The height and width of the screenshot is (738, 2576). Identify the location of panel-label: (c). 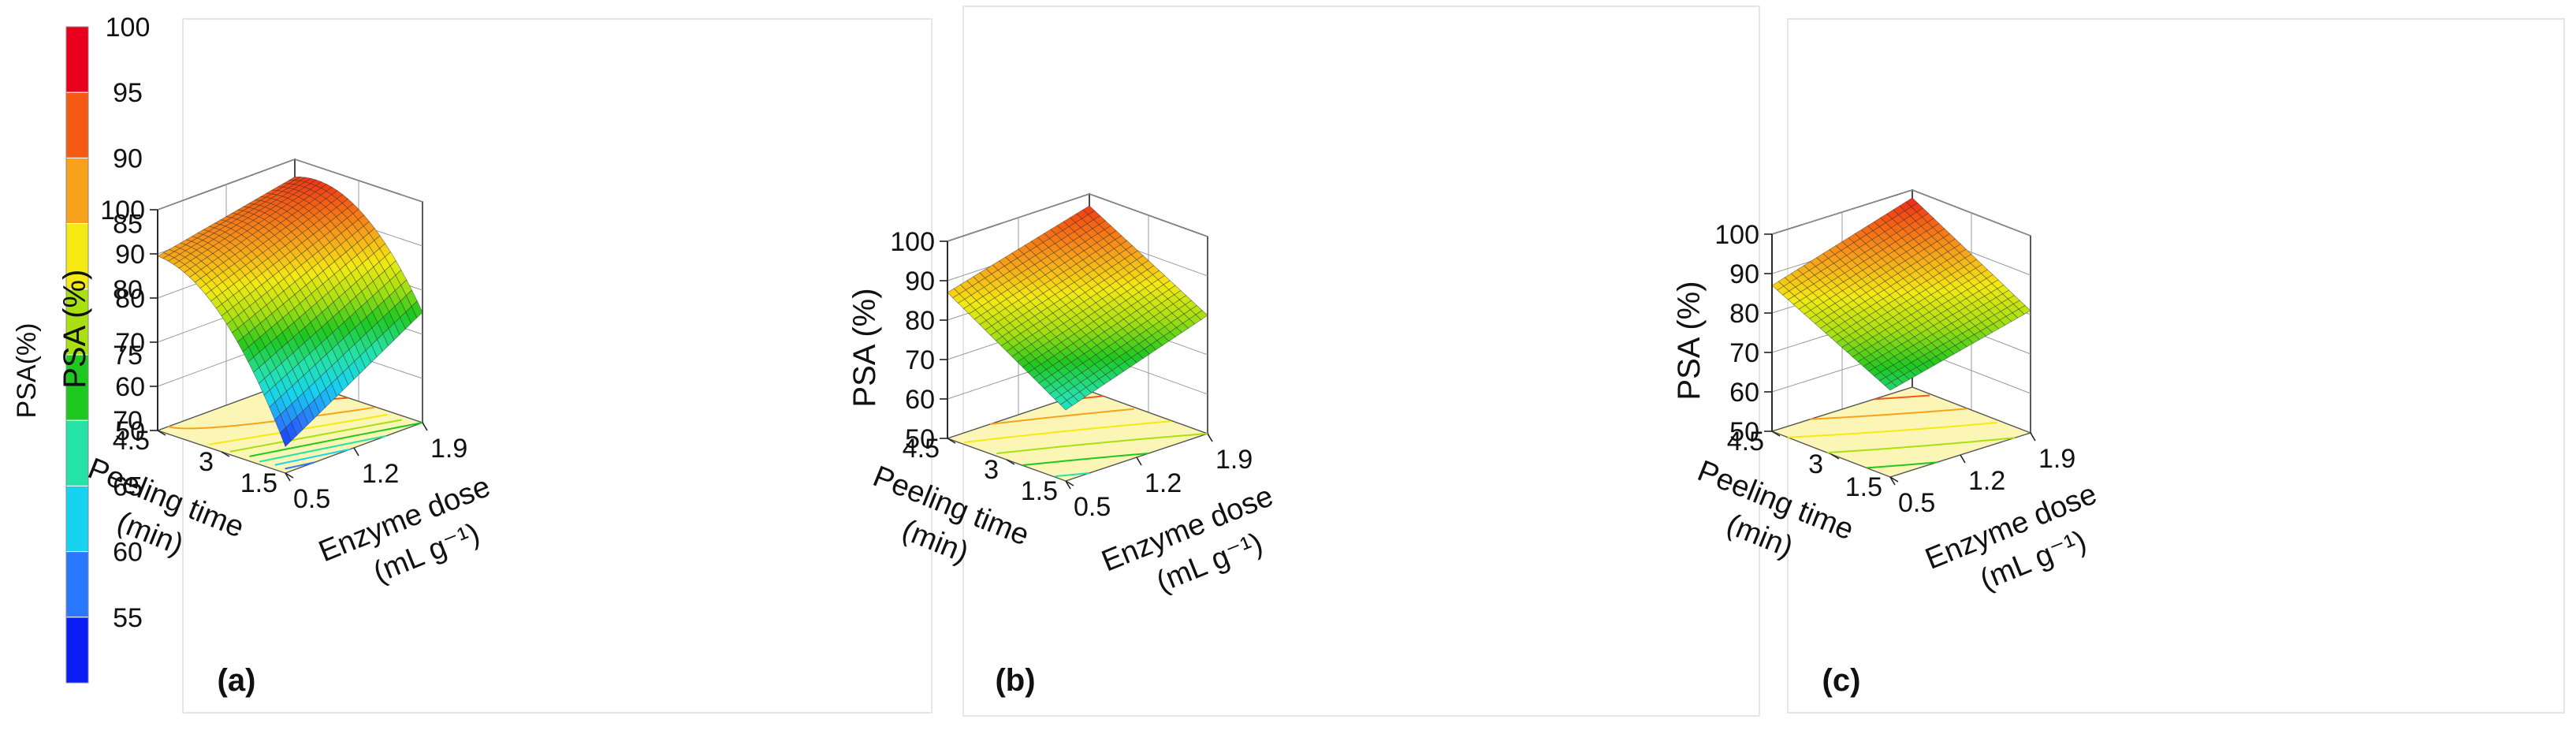
(1841, 680).